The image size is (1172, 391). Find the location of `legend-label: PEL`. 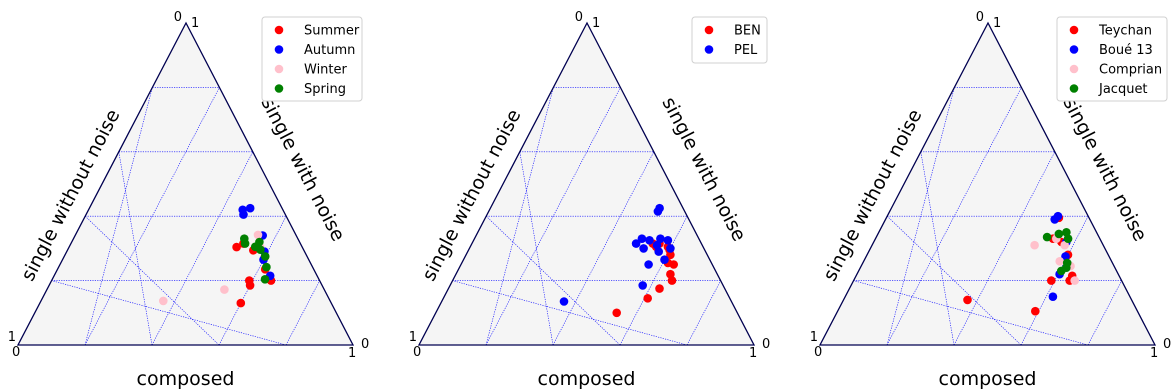

legend-label: PEL is located at coordinates (746, 50).